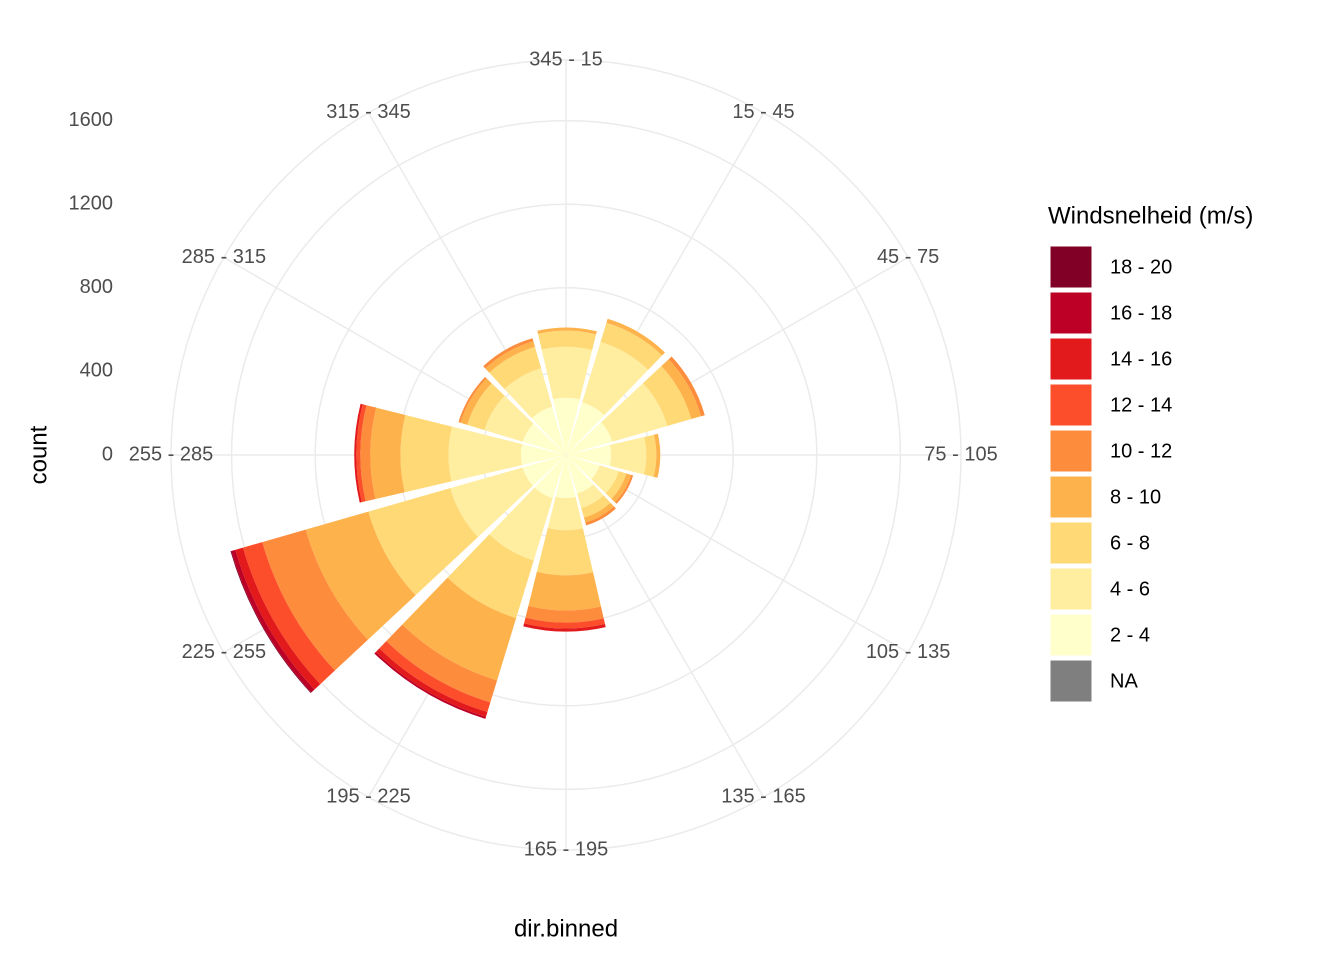  Describe the element at coordinates (763, 796) in the screenshot. I see `x-tick-label: 135 - 165` at that location.